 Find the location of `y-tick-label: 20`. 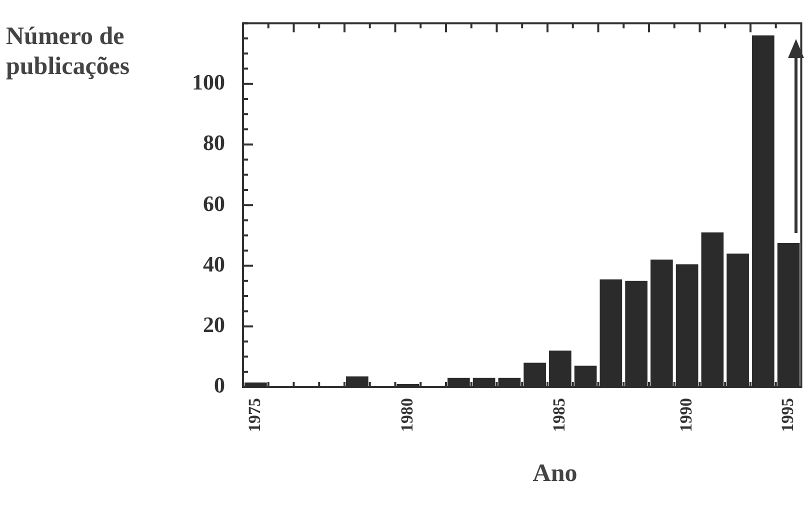

y-tick-label: 20 is located at coordinates (214, 325).